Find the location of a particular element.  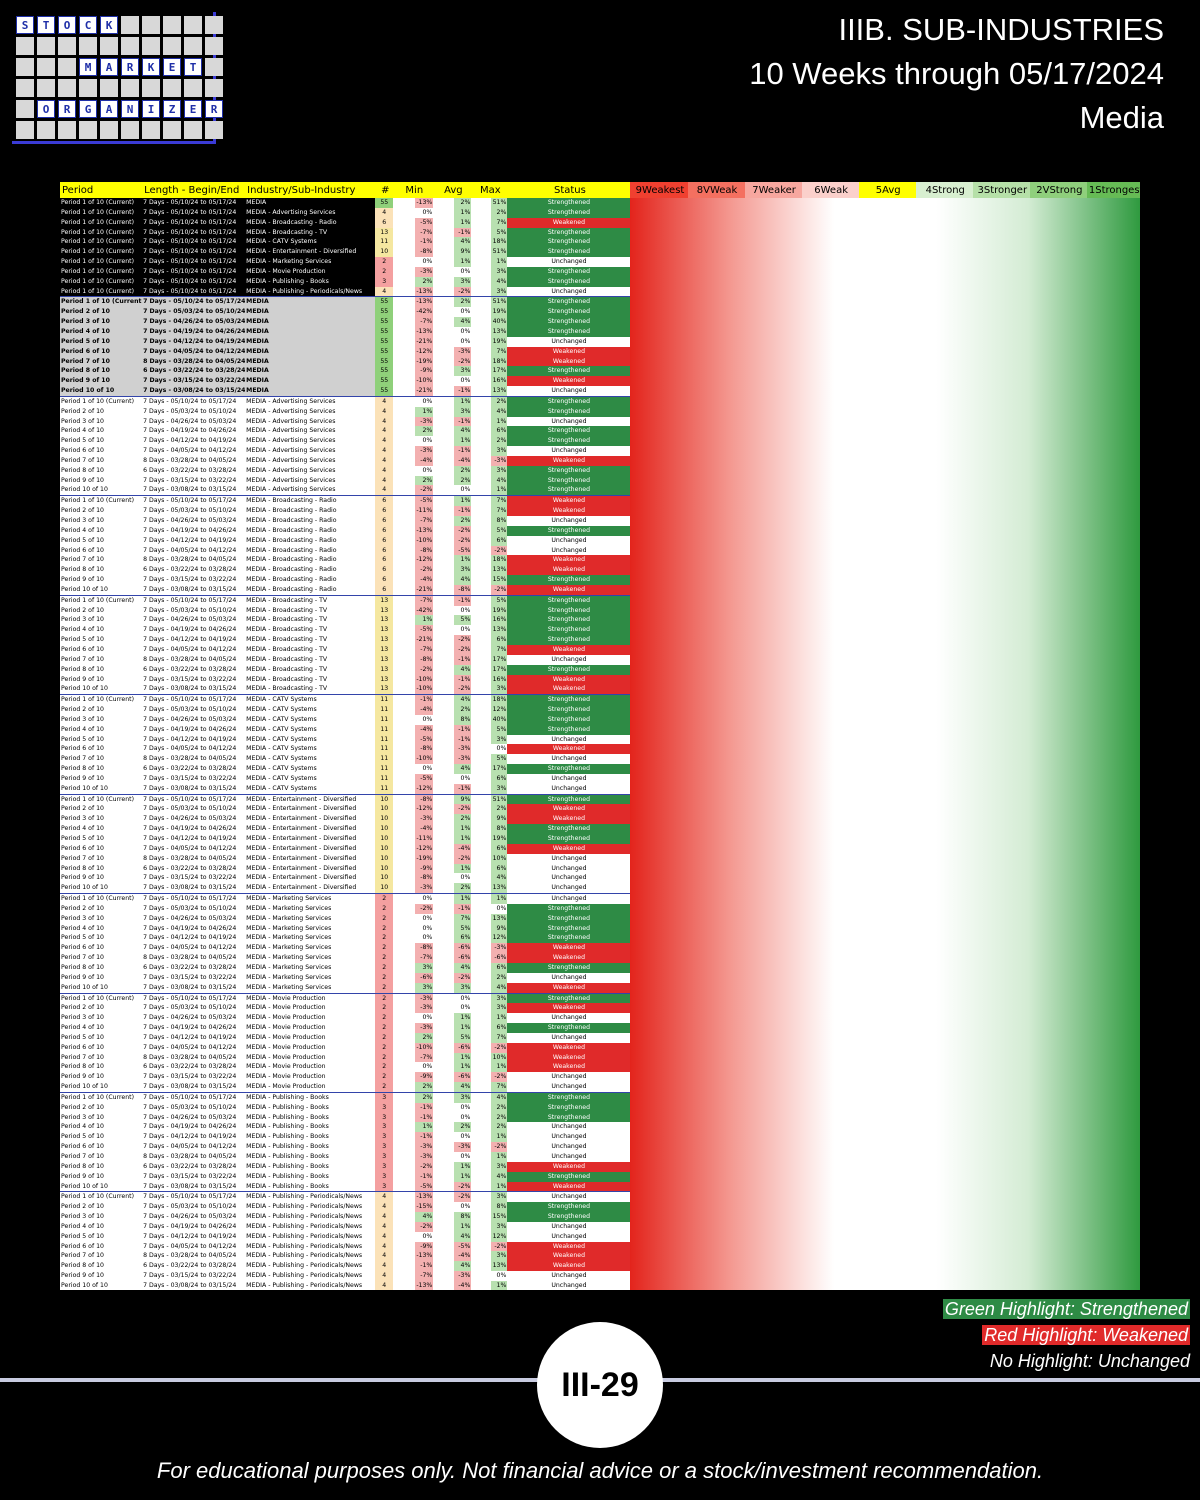

max-cell: 4% is located at coordinates (489, 987).